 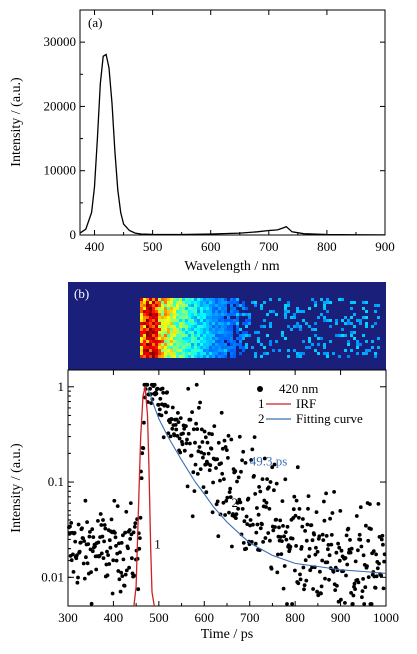 I want to click on panel-a-x-axis-title: Wavelength / nm, so click(x=231, y=266).